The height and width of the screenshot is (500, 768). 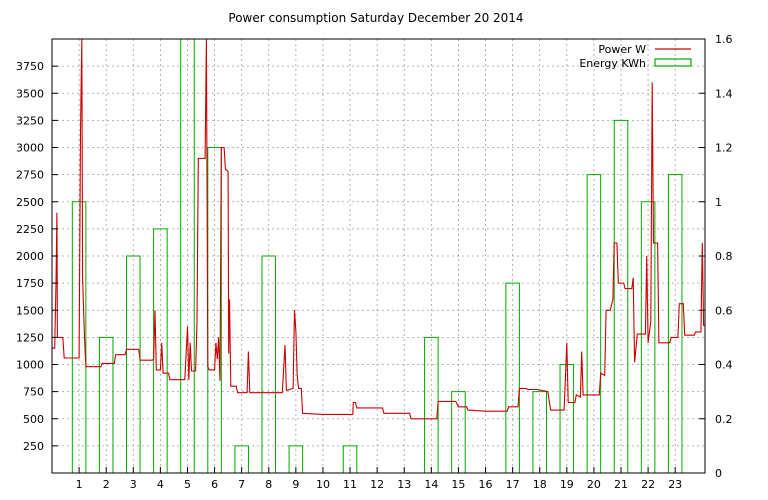 I want to click on x-tick-label: 17, so click(x=513, y=484).